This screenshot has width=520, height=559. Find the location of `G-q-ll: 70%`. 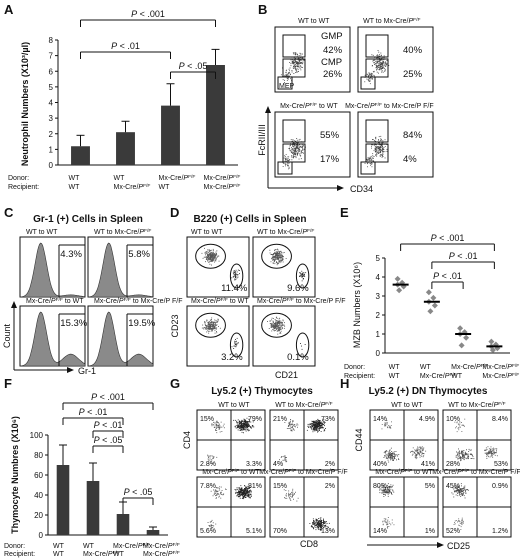

G-q-ll: 70% is located at coordinates (280, 531).